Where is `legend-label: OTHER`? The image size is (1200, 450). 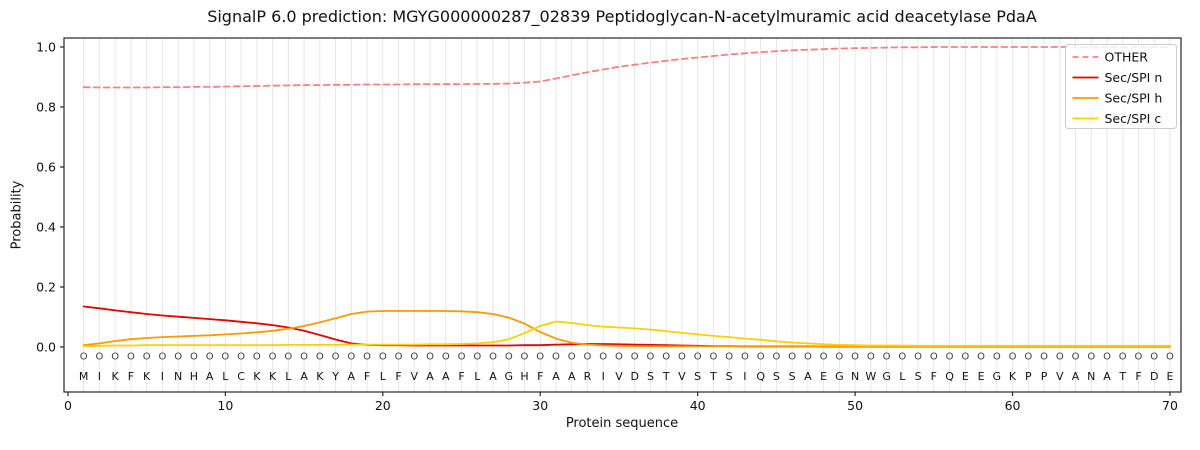
legend-label: OTHER is located at coordinates (1127, 56).